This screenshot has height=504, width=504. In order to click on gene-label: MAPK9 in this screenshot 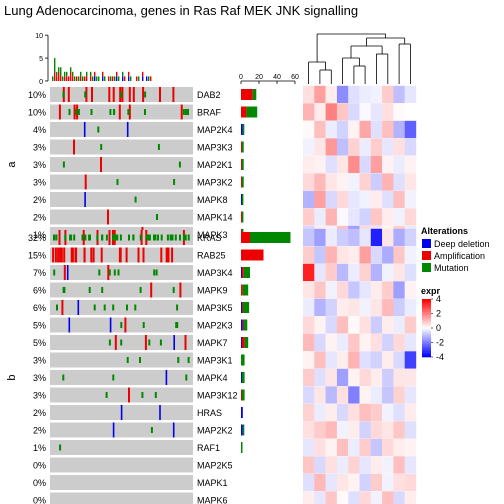, I will do `click(212, 291)`.